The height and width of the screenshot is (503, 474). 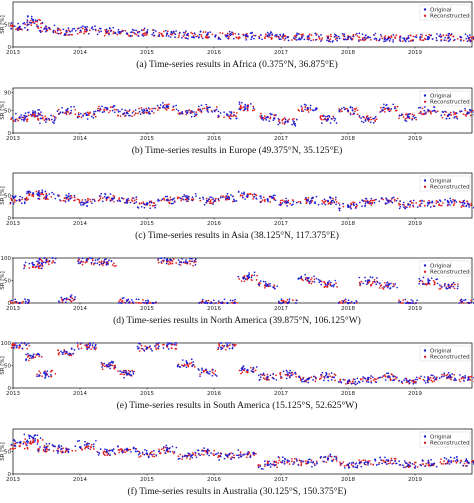 I want to click on y-axis-label: SR [%], so click(x=3, y=280).